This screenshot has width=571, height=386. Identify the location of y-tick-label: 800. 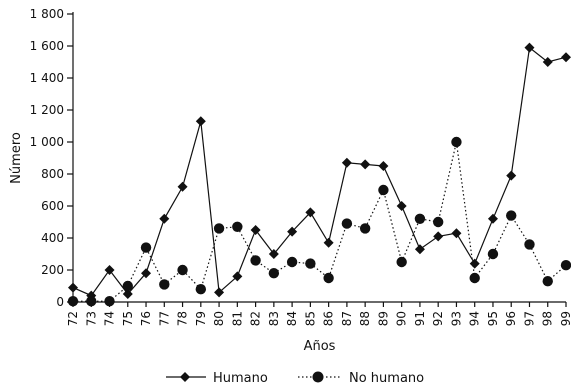
(52, 174).